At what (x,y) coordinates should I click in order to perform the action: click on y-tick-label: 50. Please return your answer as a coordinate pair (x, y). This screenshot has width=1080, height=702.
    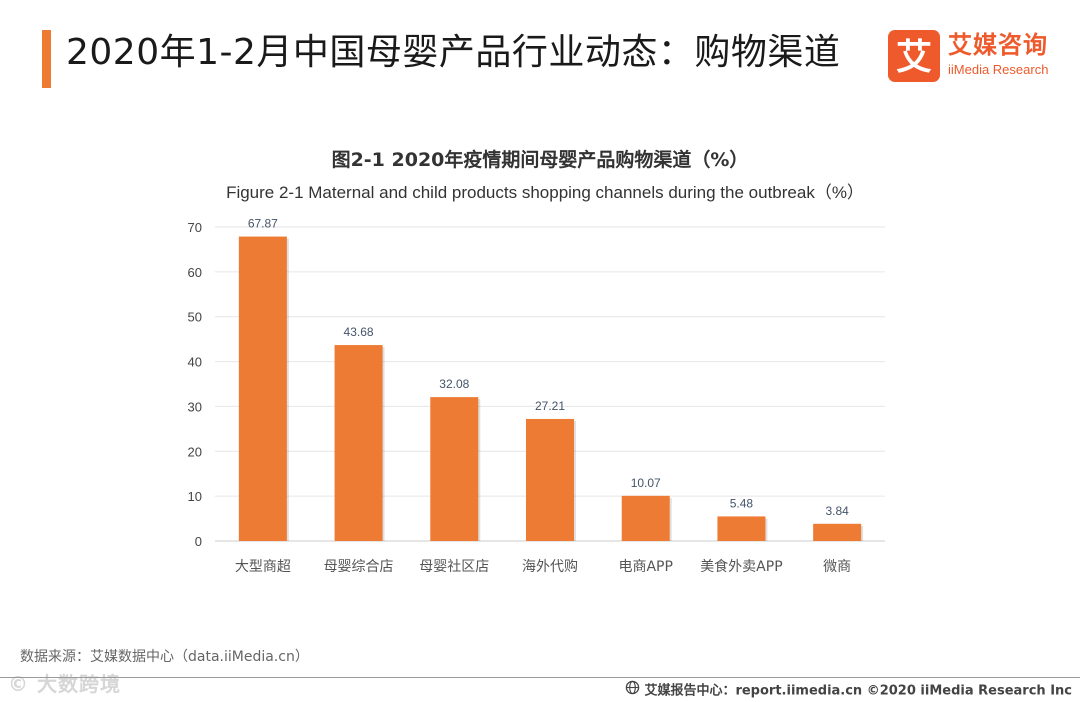
    Looking at the image, I should click on (195, 317).